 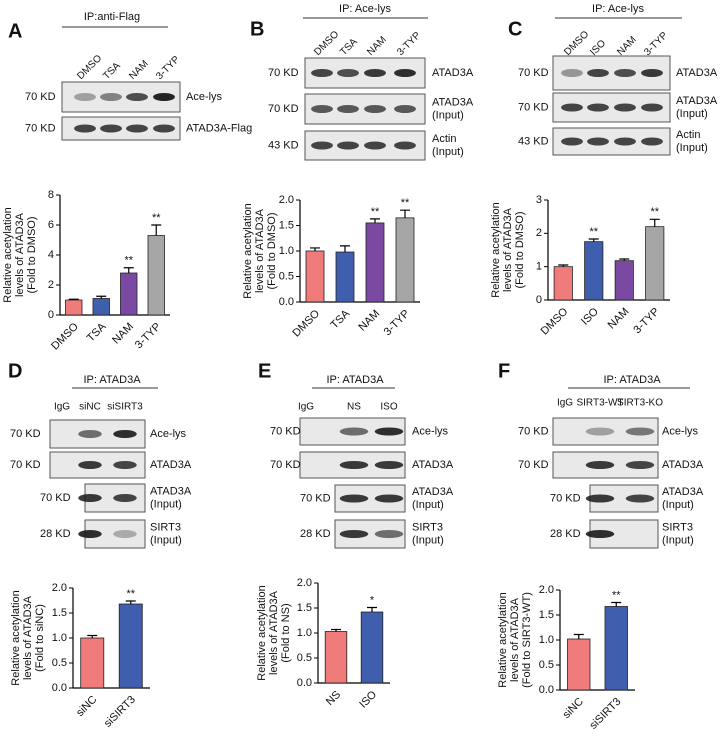 I want to click on x-tick-label: siNC, so click(x=86, y=706).